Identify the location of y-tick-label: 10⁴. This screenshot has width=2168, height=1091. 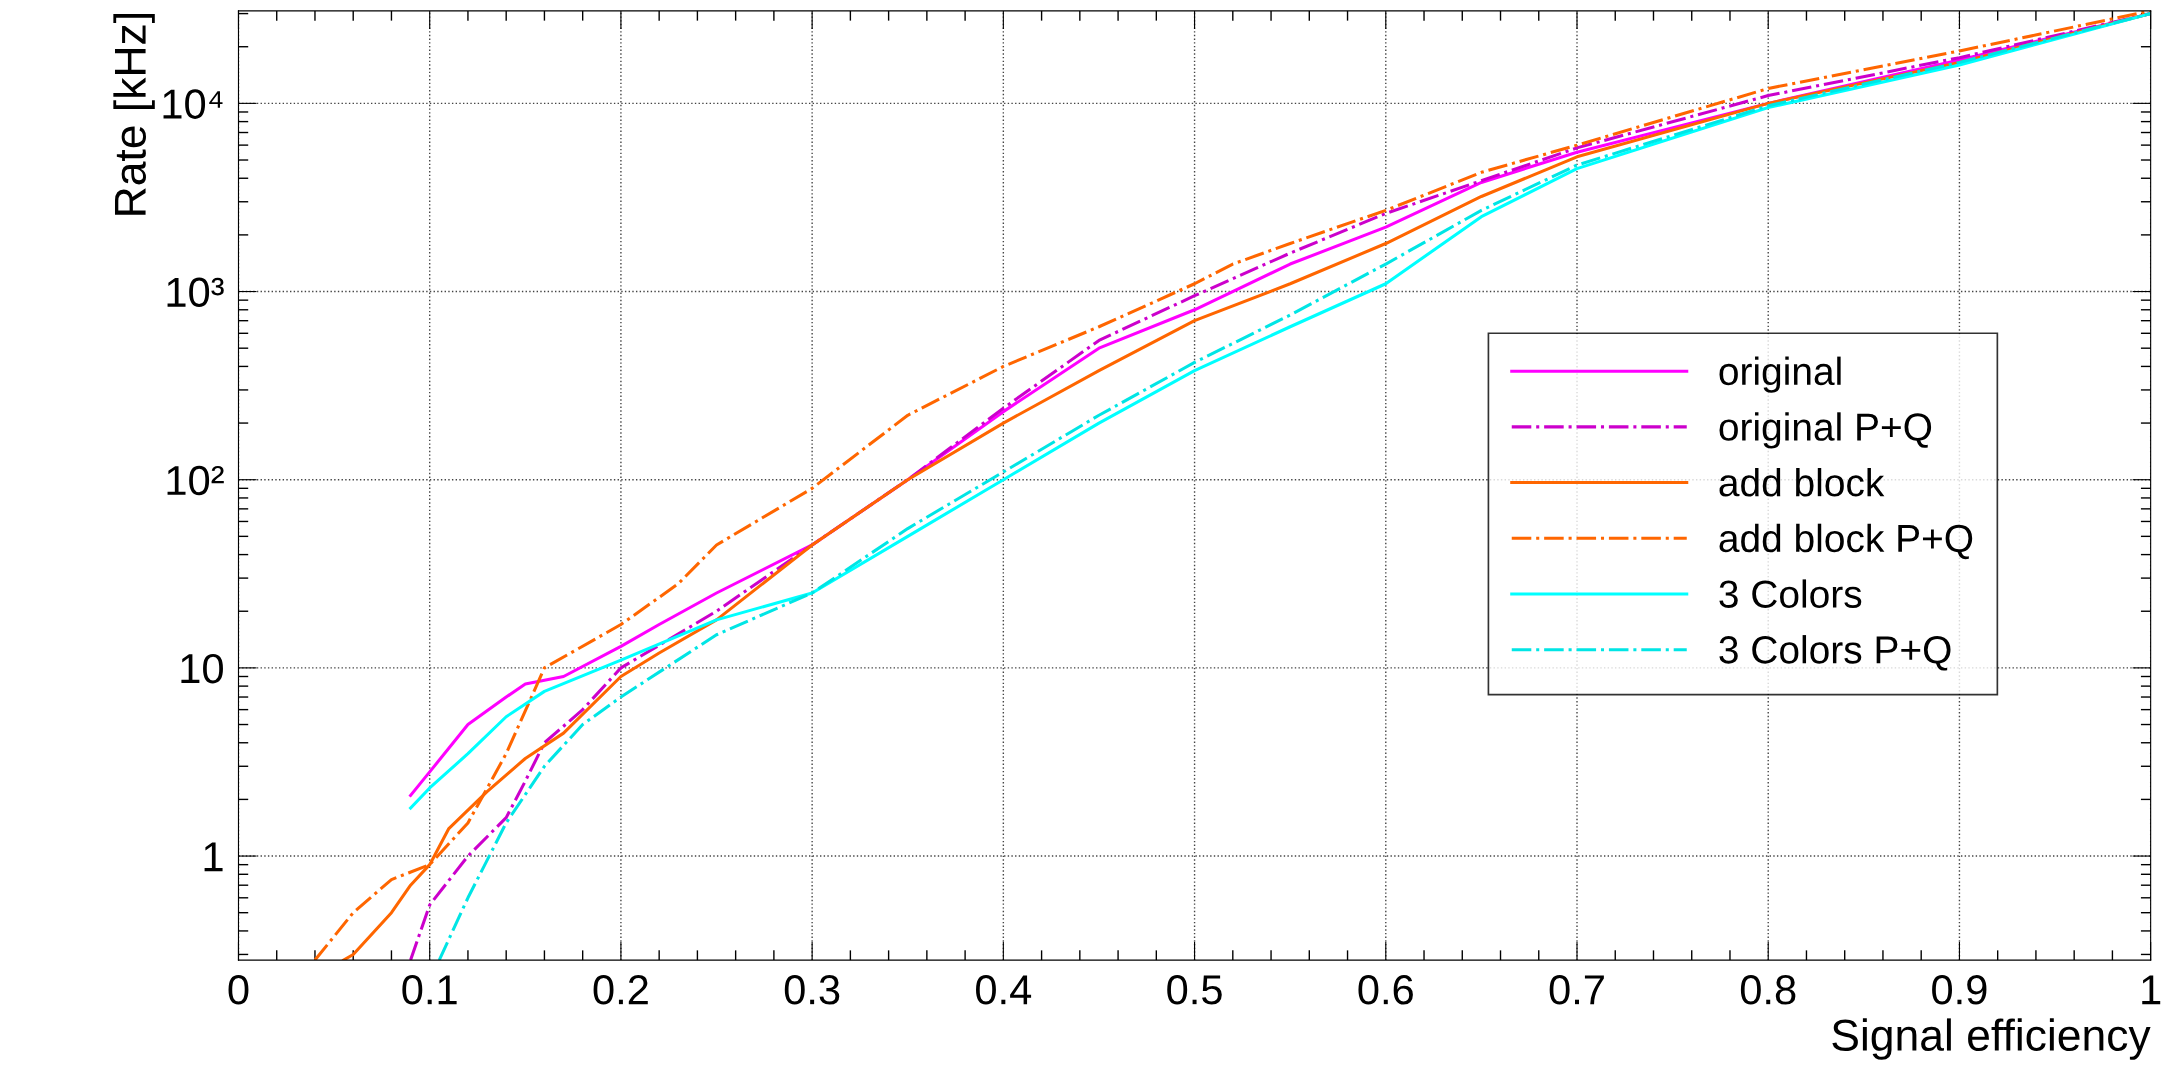
(193, 104).